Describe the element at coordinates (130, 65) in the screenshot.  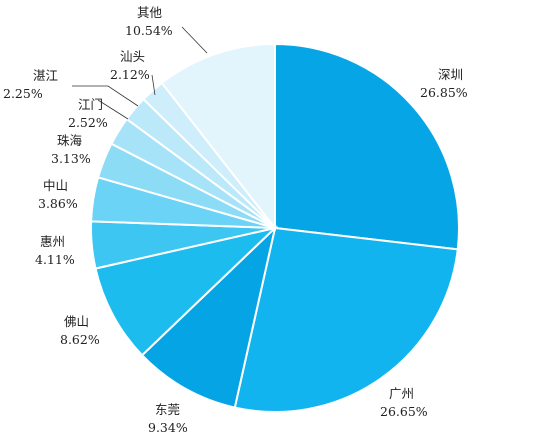
I see `slice-label-shantou: 汕头 2.12%` at that location.